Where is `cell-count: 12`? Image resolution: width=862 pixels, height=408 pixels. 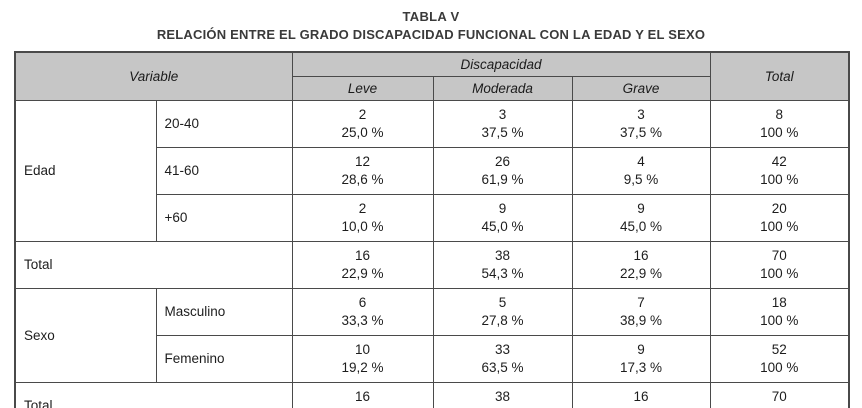 cell-count: 12 is located at coordinates (362, 162).